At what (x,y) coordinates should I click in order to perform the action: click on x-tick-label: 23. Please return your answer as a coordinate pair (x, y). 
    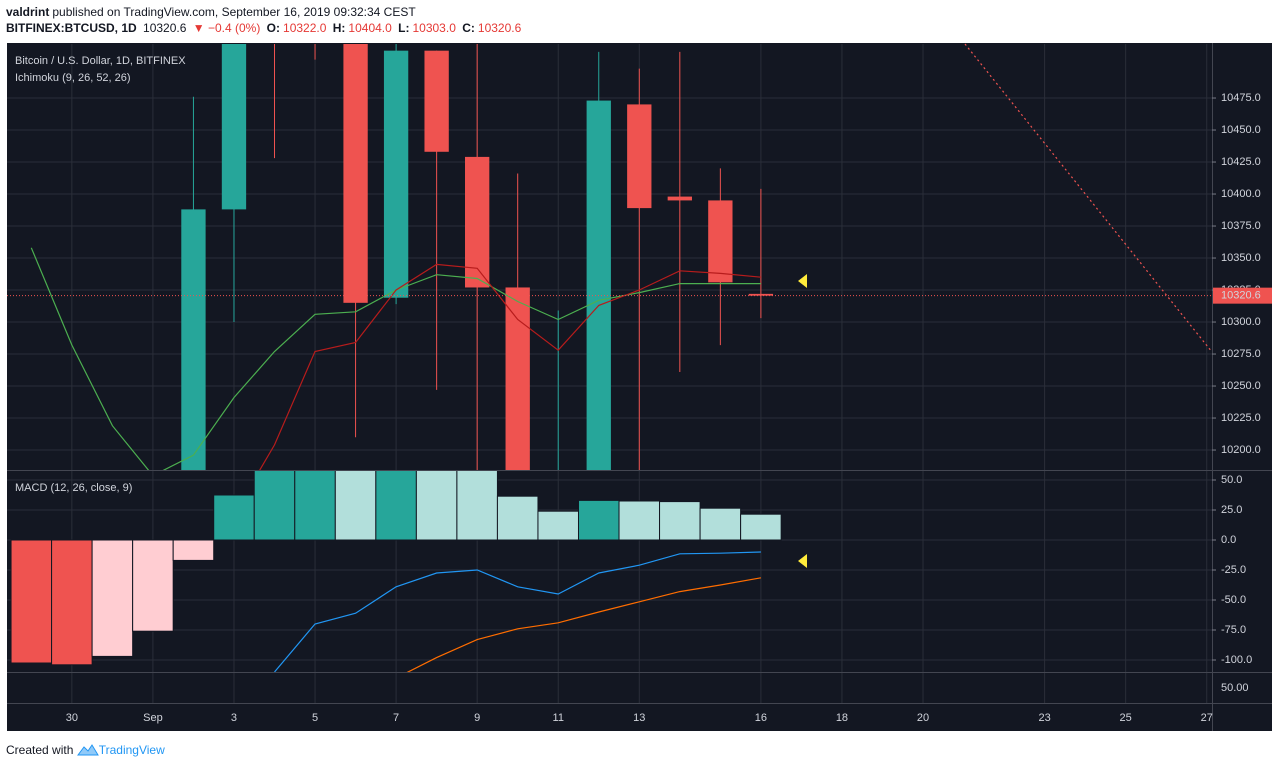
    Looking at the image, I should click on (1044, 718).